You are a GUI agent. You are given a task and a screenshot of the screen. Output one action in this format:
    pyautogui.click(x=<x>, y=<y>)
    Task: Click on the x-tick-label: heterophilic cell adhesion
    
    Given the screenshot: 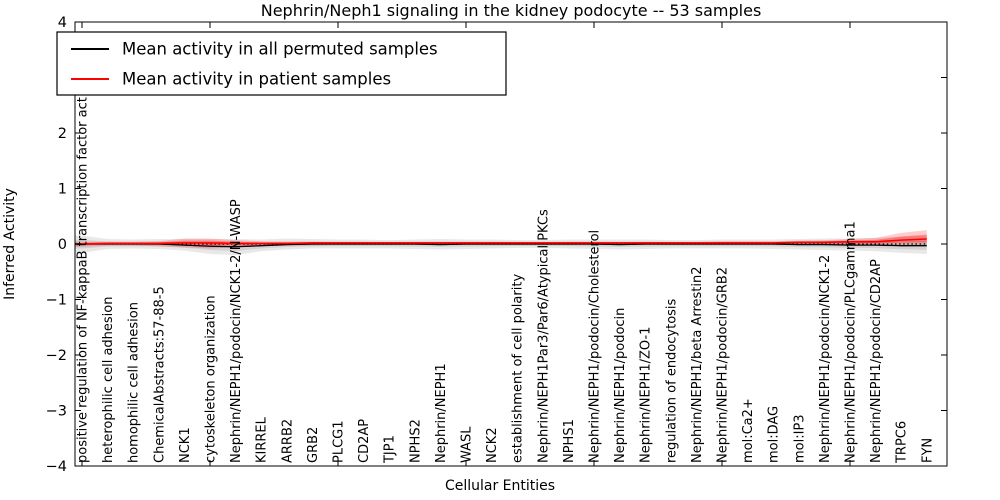 What is the action you would take?
    pyautogui.click(x=108, y=380)
    